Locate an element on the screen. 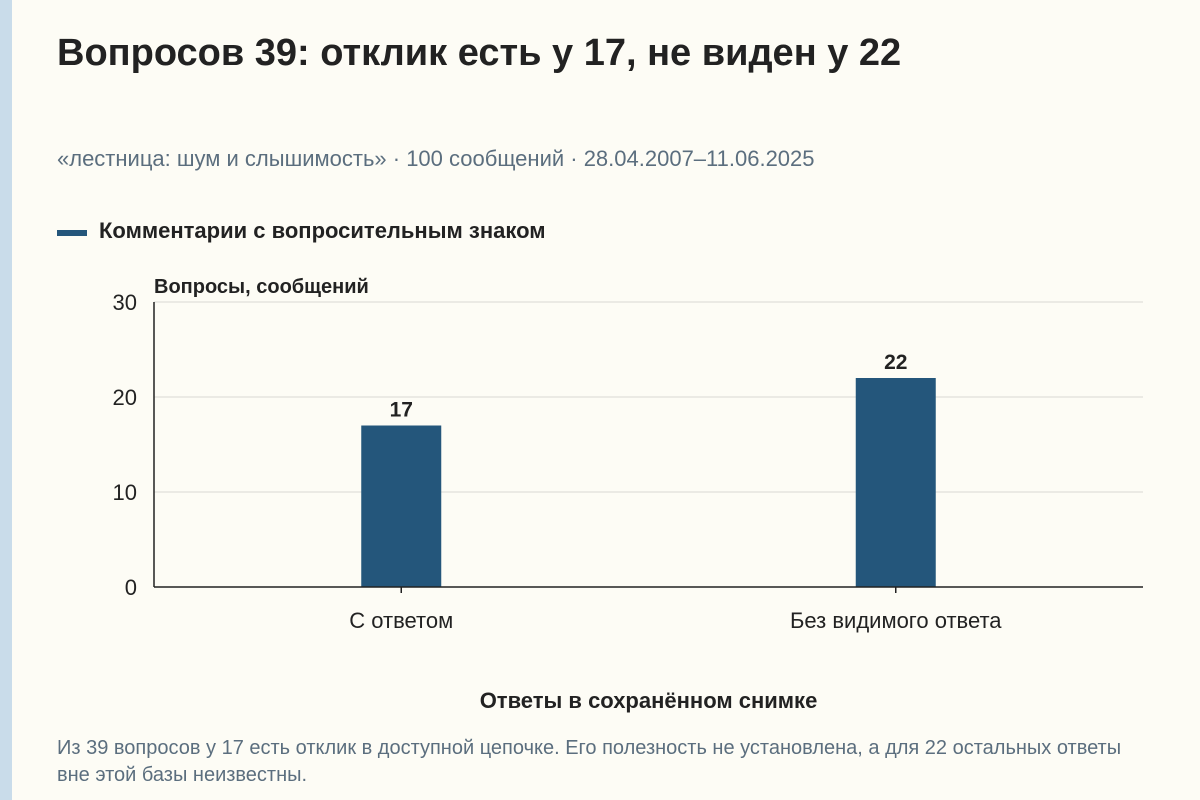 The width and height of the screenshot is (1200, 800). legend-swatch is located at coordinates (72, 233).